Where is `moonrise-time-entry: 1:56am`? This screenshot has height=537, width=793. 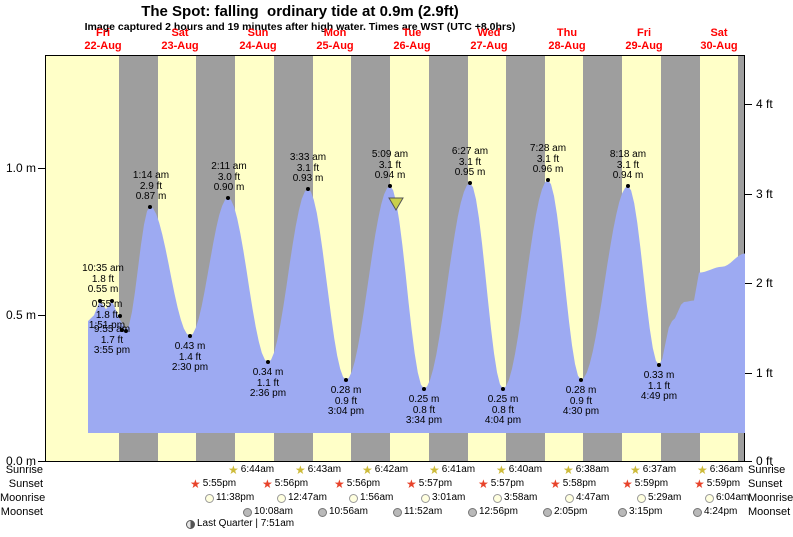
moonrise-time-entry: 1:56am is located at coordinates (371, 498).